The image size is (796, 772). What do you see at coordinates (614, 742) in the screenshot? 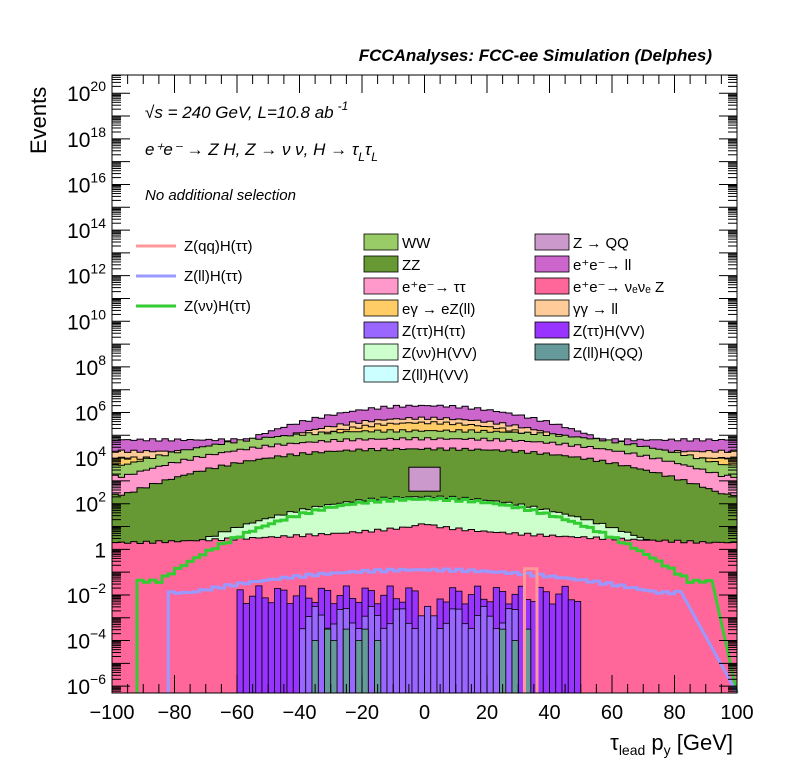
I see `x-axis-label-main: τ` at bounding box center [614, 742].